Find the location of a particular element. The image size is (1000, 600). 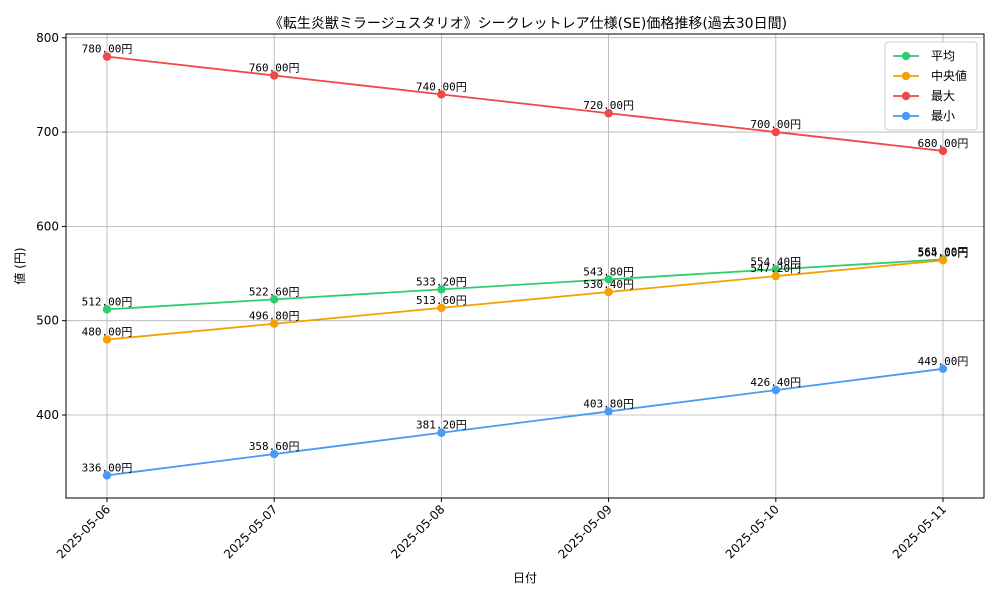

data-label: 480.00円 is located at coordinates (107, 332).